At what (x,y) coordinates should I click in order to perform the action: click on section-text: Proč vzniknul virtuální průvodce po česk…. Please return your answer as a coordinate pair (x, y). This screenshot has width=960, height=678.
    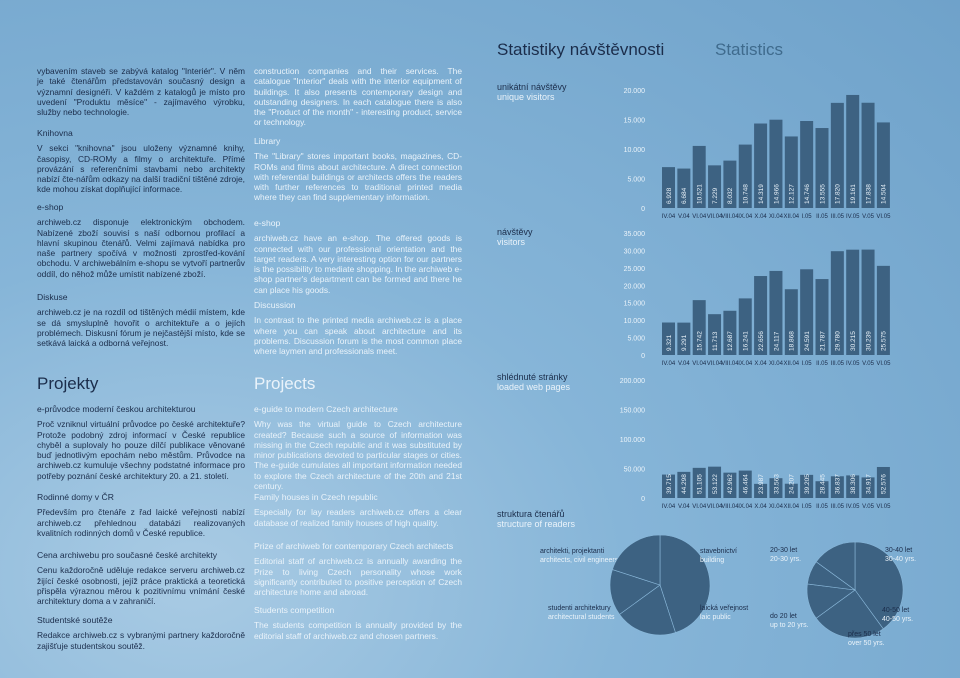
    Looking at the image, I should click on (141, 450).